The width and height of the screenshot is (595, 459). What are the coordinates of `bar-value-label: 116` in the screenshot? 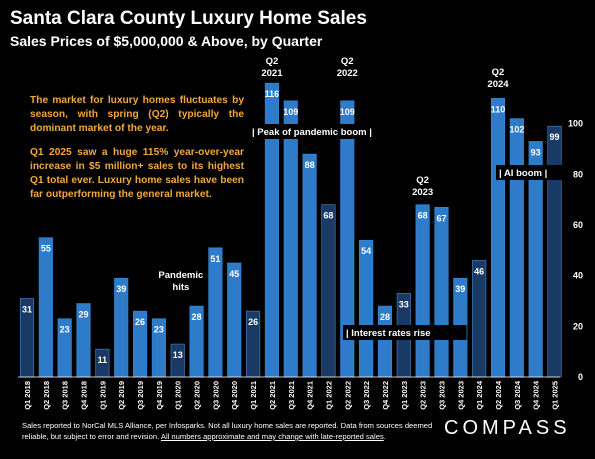 It's located at (272, 94).